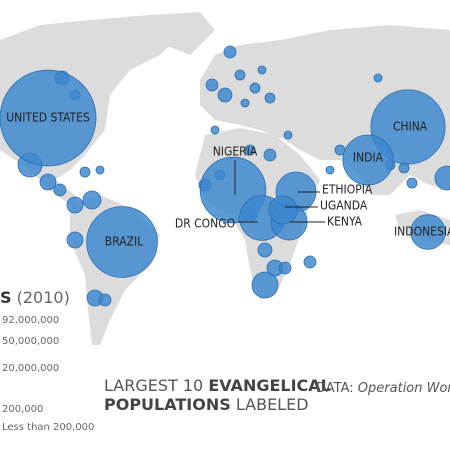 Image resolution: width=450 pixels, height=450 pixels. Describe the element at coordinates (48, 427) in the screenshot. I see `legend-entry: Less than 200,000` at that location.